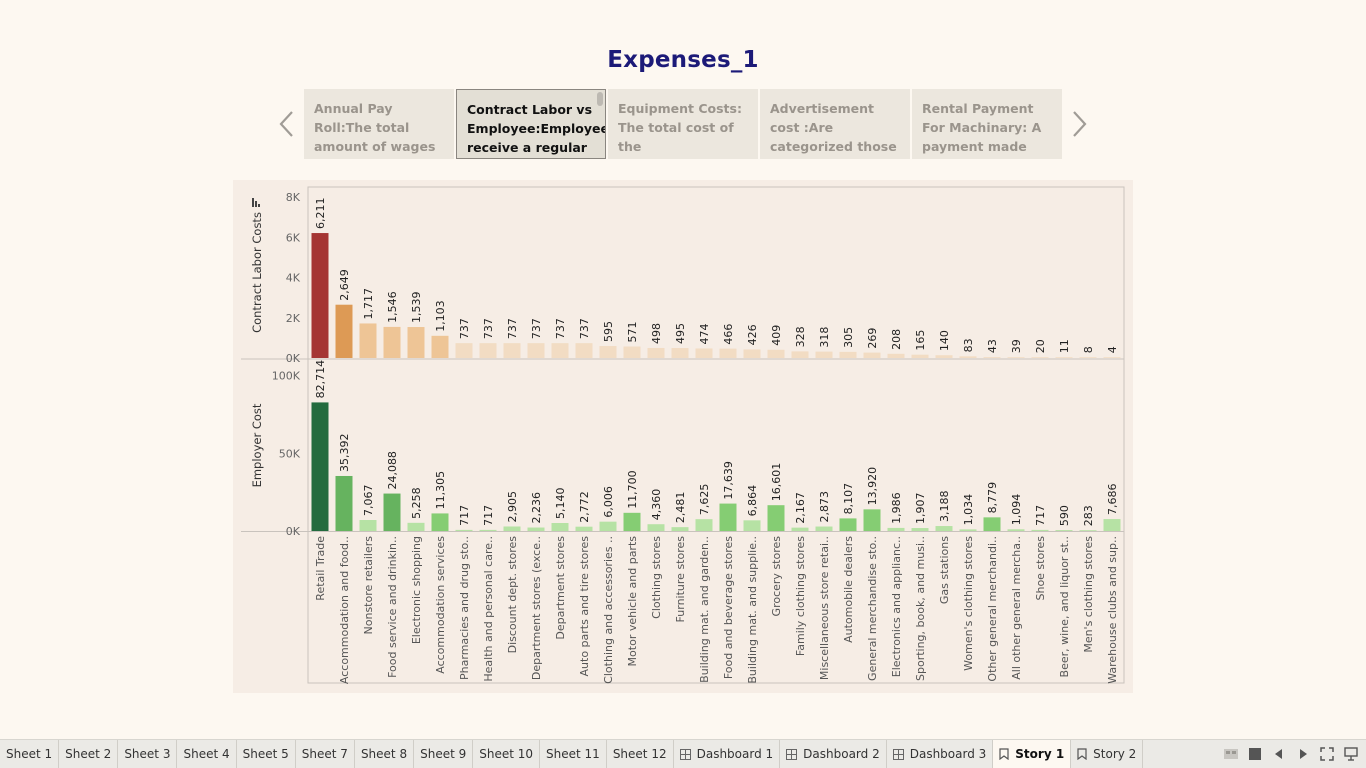 The image size is (1366, 768). I want to click on y-axis-title: Contract Labor Costs, so click(257, 272).